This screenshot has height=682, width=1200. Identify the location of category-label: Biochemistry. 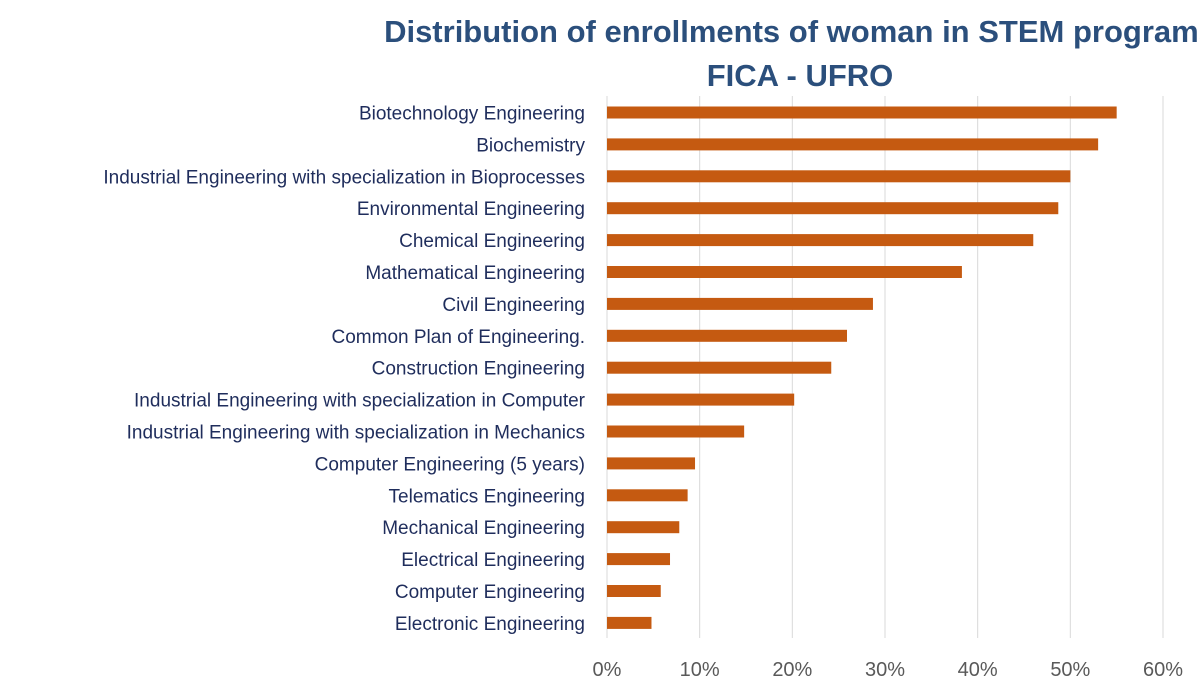
(530, 145).